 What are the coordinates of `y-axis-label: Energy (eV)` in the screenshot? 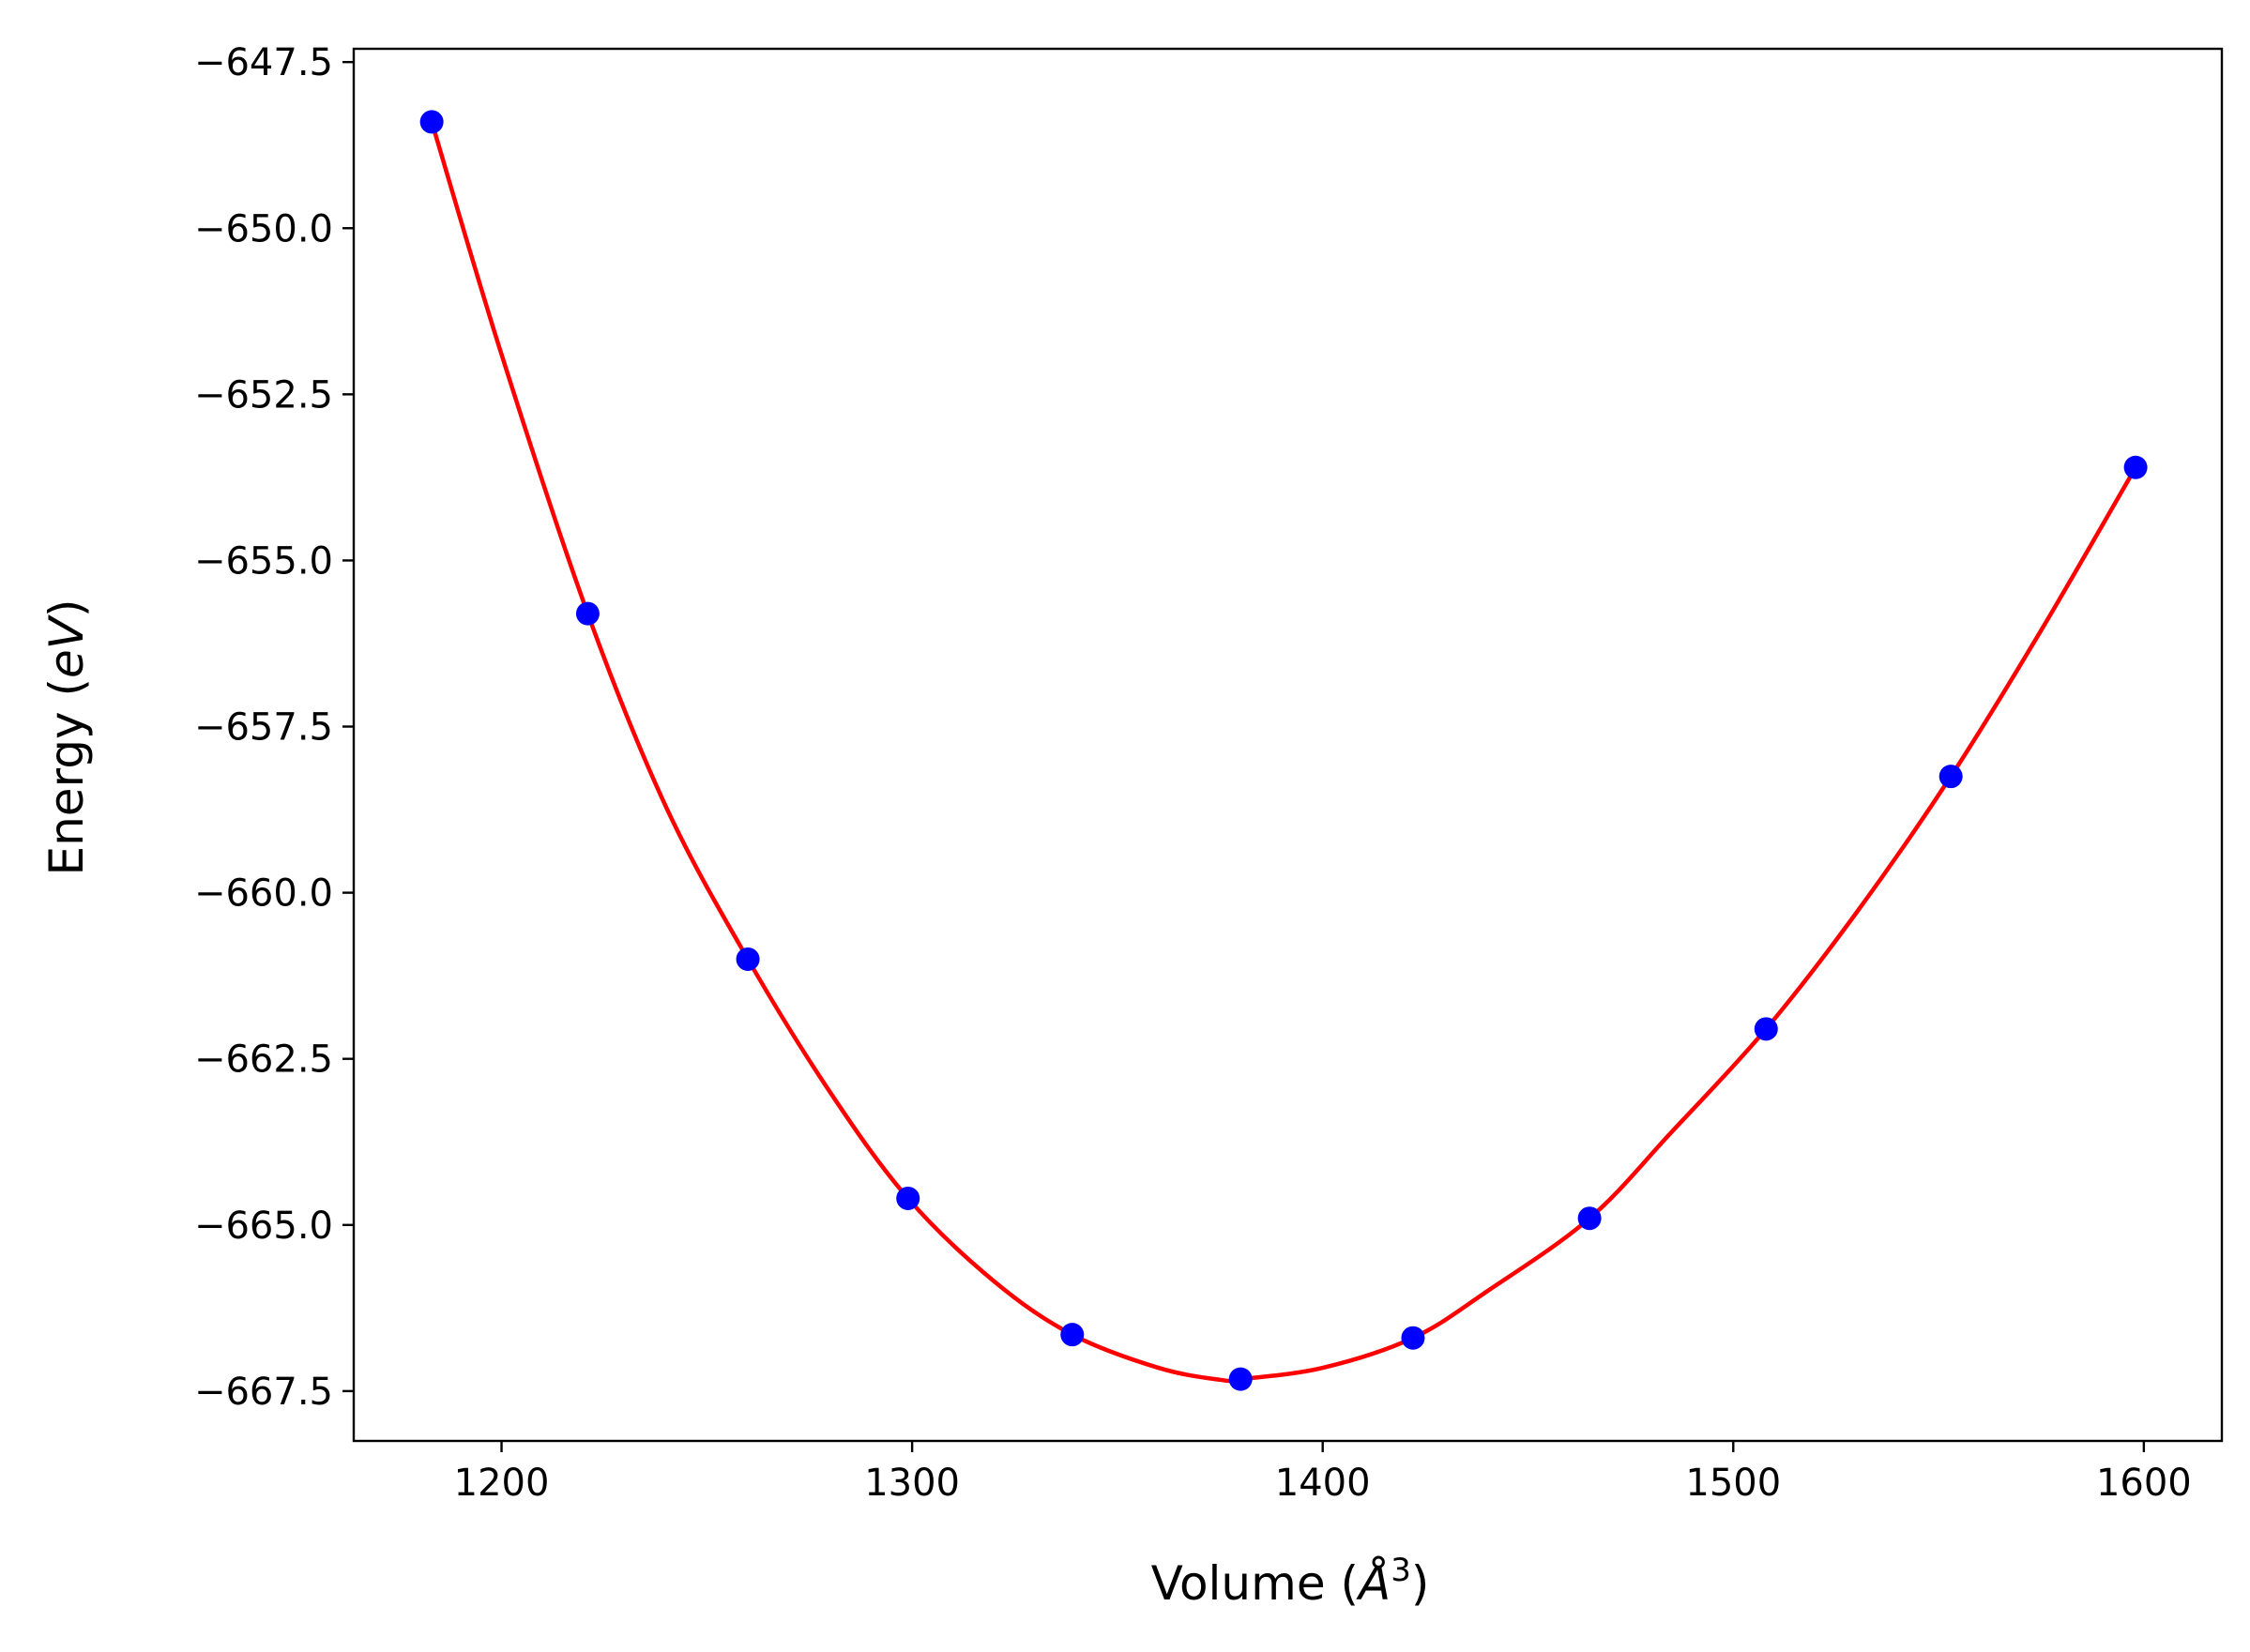 It's located at (66, 737).